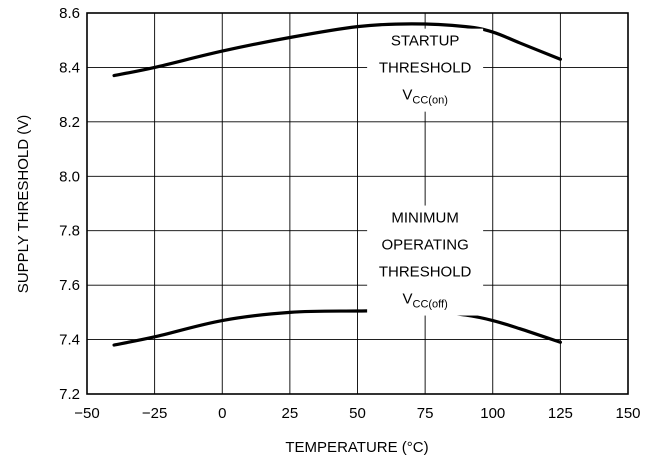 This screenshot has height=464, width=661. Describe the element at coordinates (69, 285) in the screenshot. I see `y-tick-label: 7.6` at that location.